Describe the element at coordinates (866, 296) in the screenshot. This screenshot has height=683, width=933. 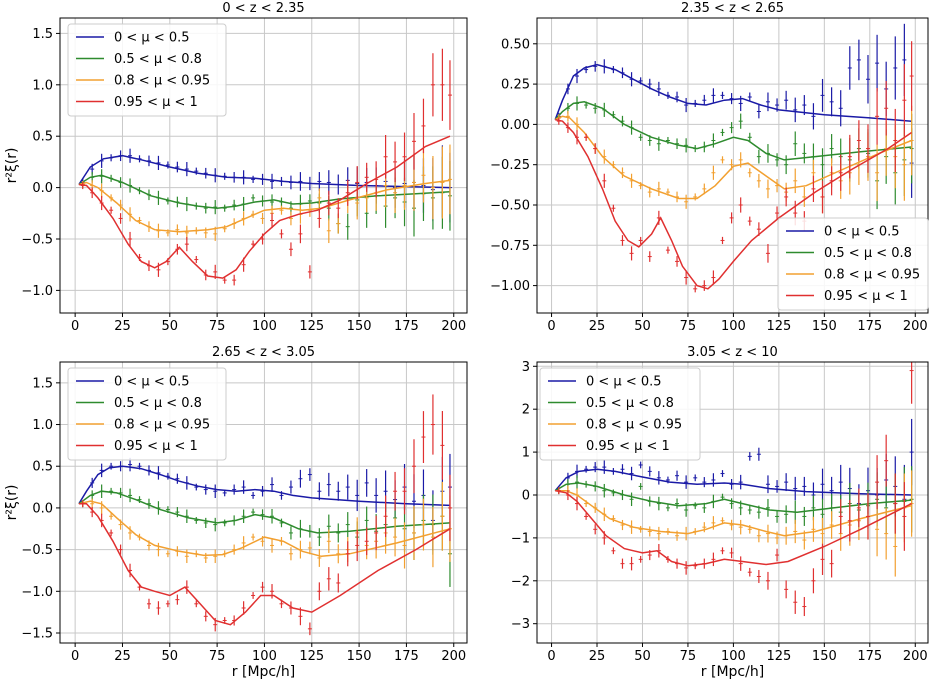
I see `legend-label: 0.95 < μ < 1` at that location.